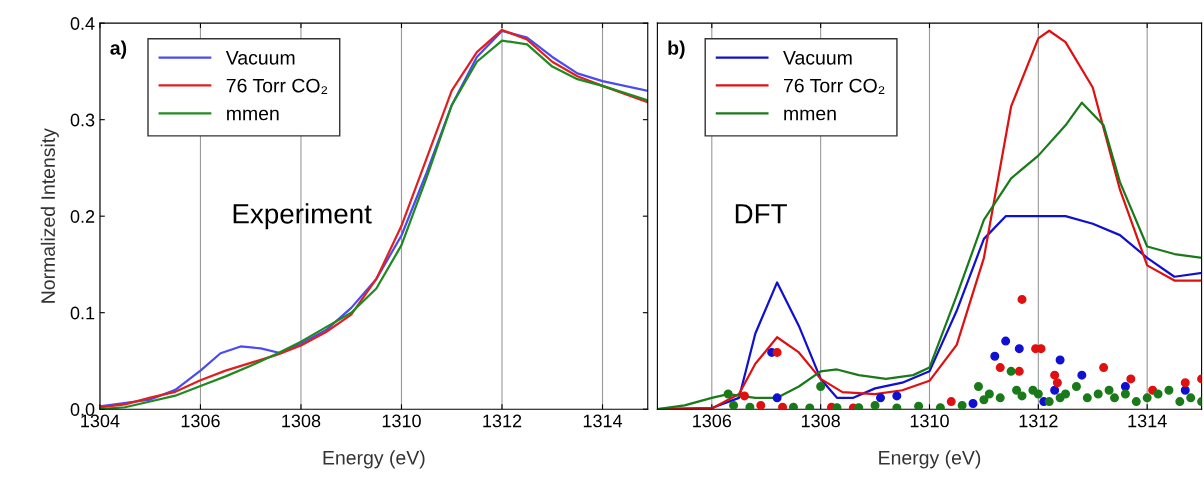 The height and width of the screenshot is (493, 1204). Describe the element at coordinates (82, 313) in the screenshot. I see `y-tick-label: 0.1` at that location.